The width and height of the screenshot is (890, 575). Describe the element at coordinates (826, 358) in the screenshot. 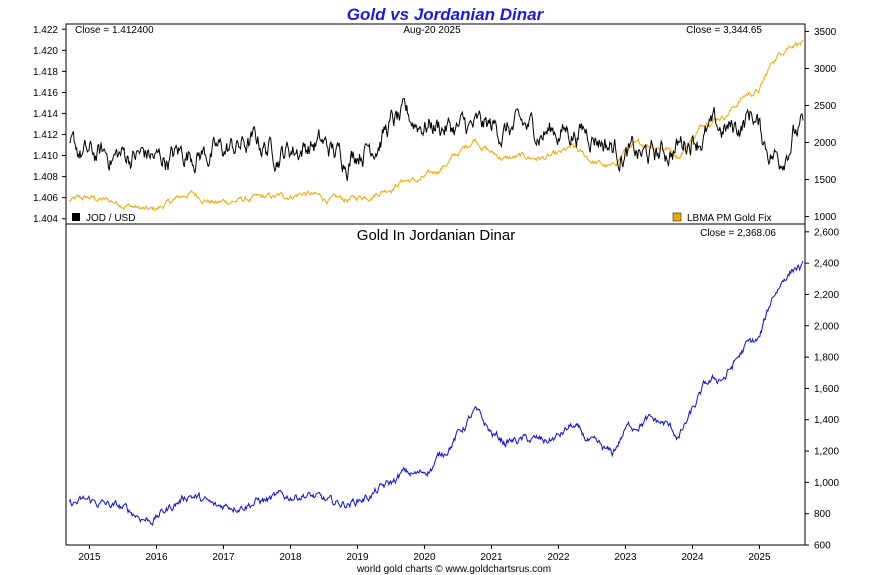

I see `bottom-right-tick-label: 1,800` at that location.